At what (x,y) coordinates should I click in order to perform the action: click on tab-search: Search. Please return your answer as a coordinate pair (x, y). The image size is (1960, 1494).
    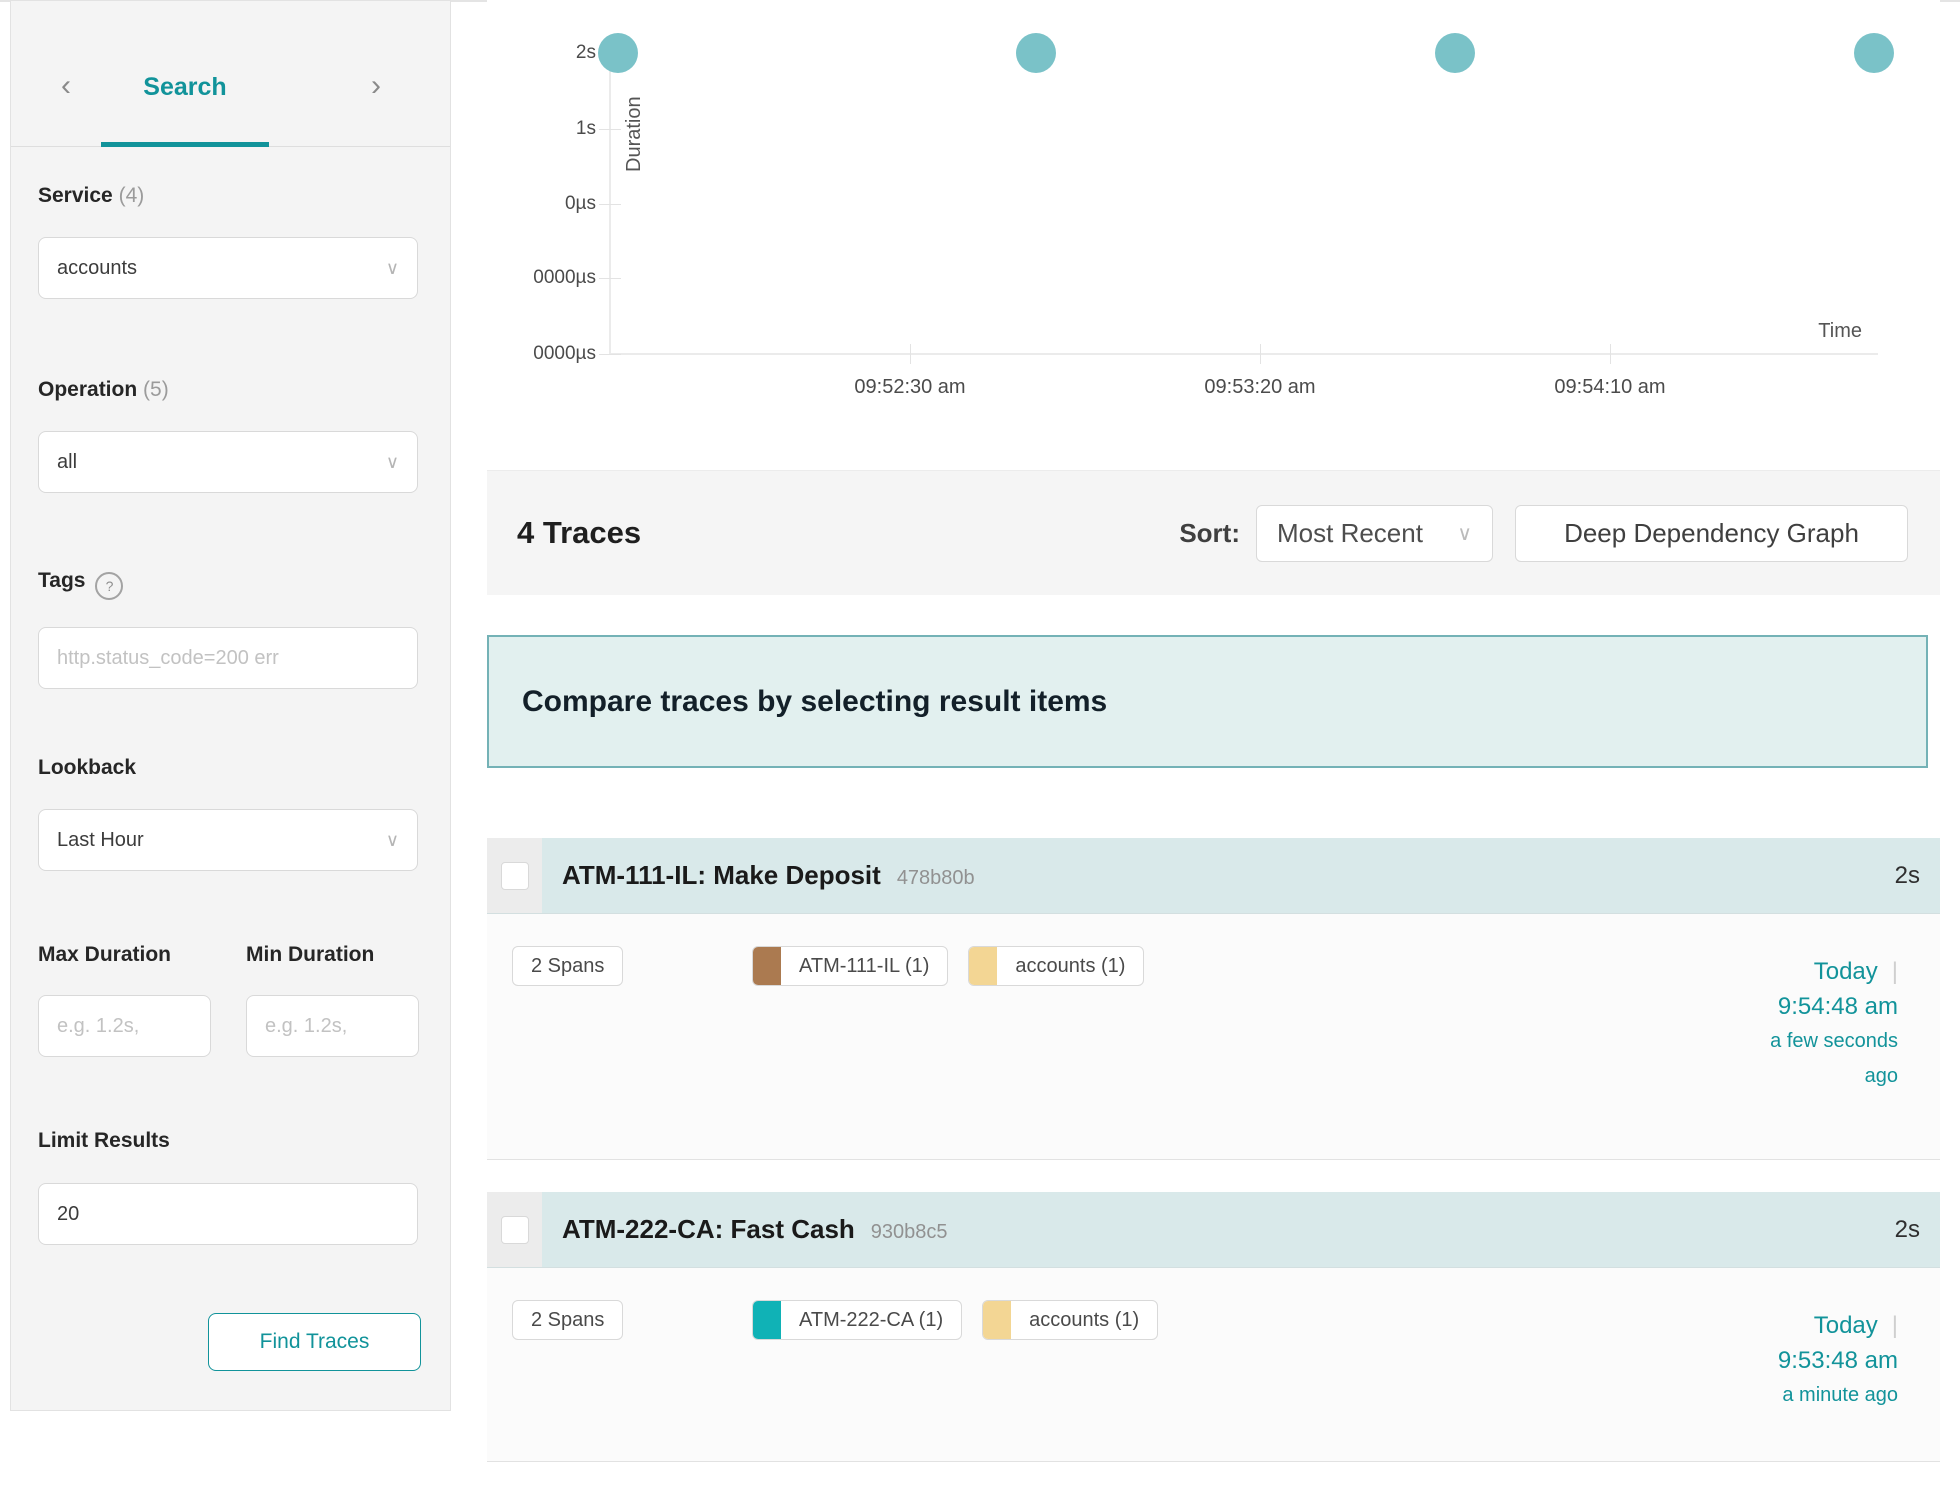
    Looking at the image, I should click on (185, 87).